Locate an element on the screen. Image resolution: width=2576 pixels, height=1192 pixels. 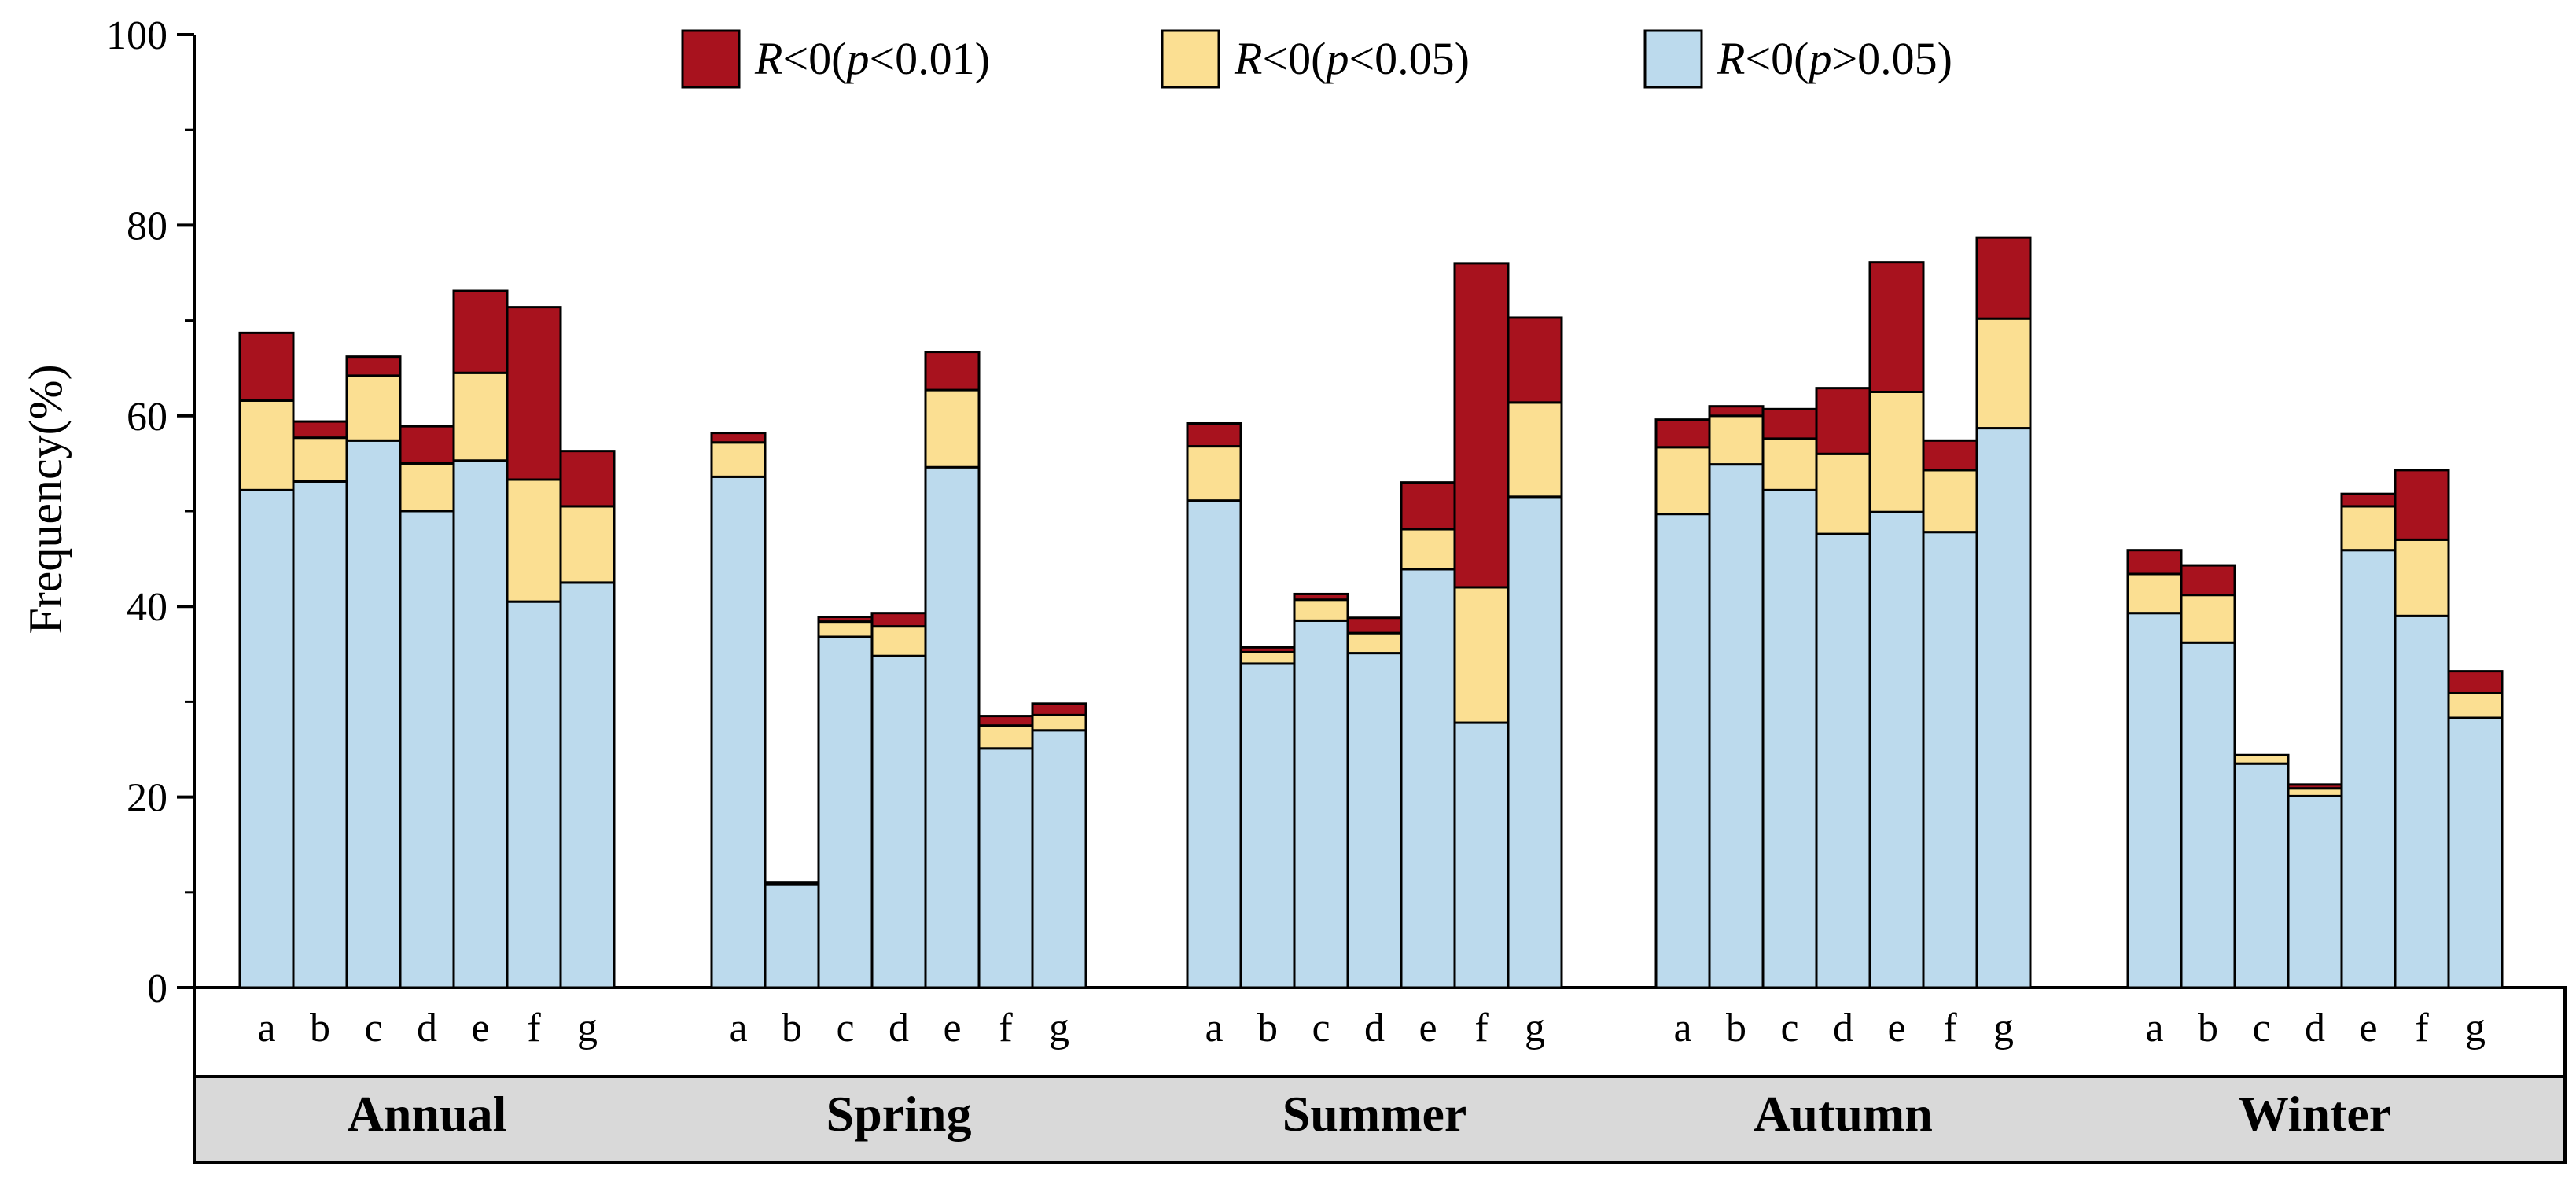
legend: R<0(p<0.01) R<0(p<0.05) R<0(p>0.05) is located at coordinates (1316, 59).